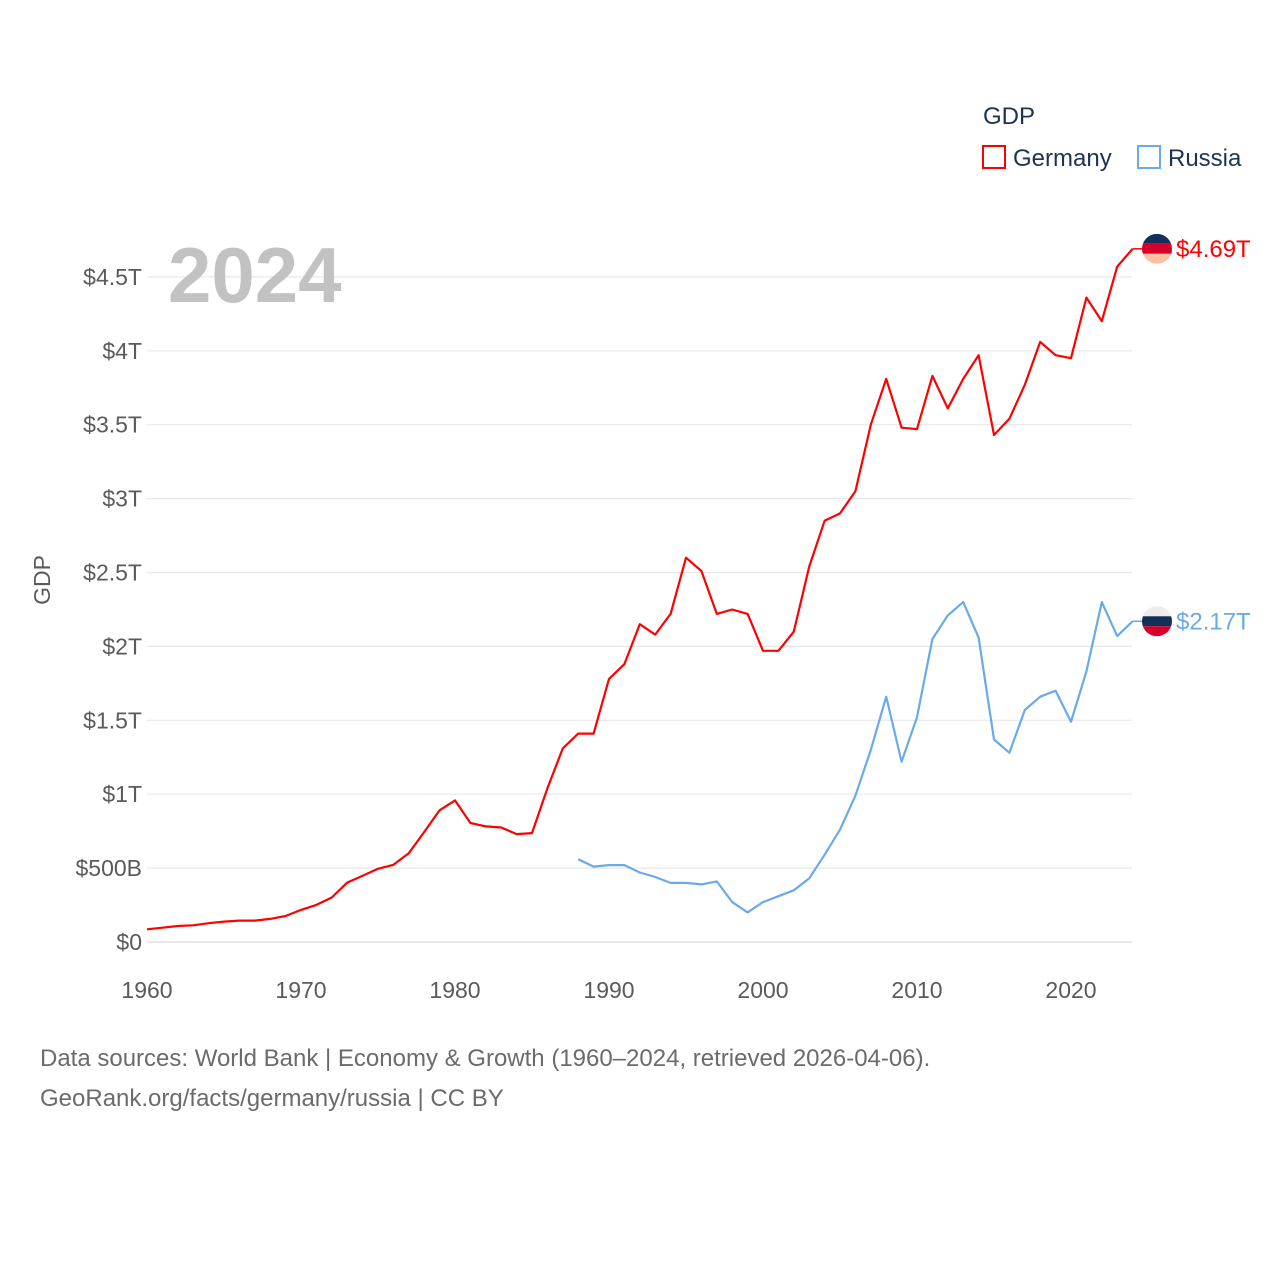 The height and width of the screenshot is (1280, 1280). I want to click on y-tick-label: $2T, so click(122, 646).